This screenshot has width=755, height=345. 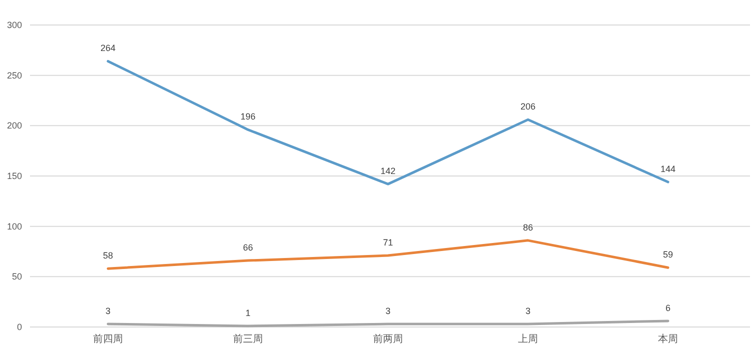 I want to click on x-tick-label: 前四周, so click(x=108, y=339).